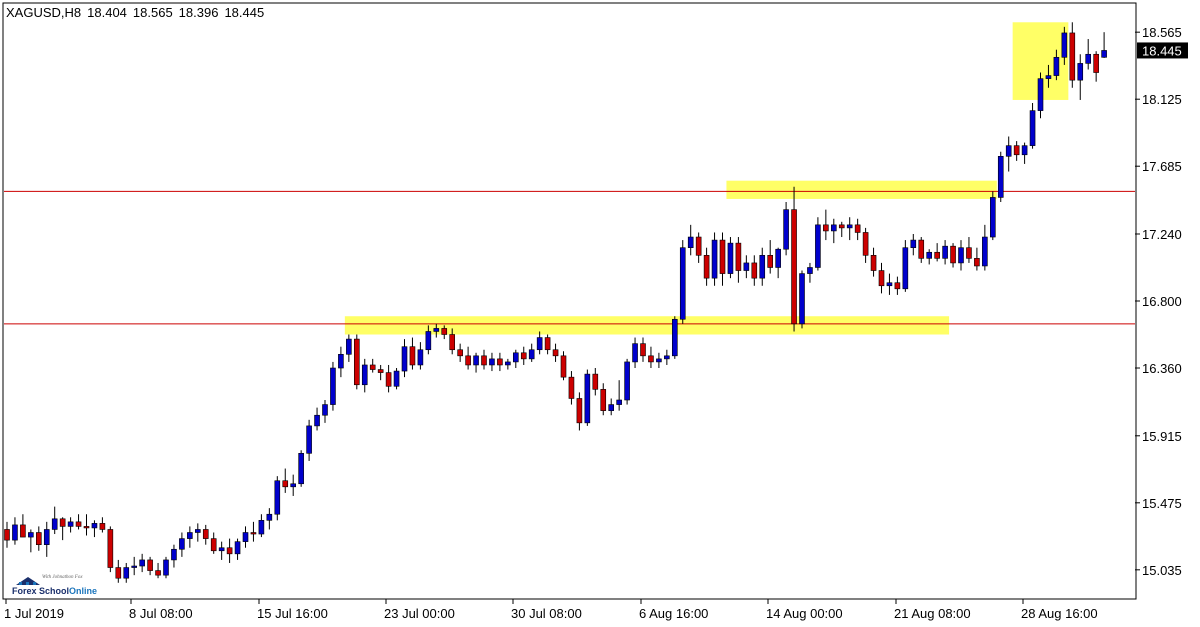 This screenshot has height=627, width=1200. What do you see at coordinates (673, 613) in the screenshot?
I see `x-tick-label: 6 Aug 16:00` at bounding box center [673, 613].